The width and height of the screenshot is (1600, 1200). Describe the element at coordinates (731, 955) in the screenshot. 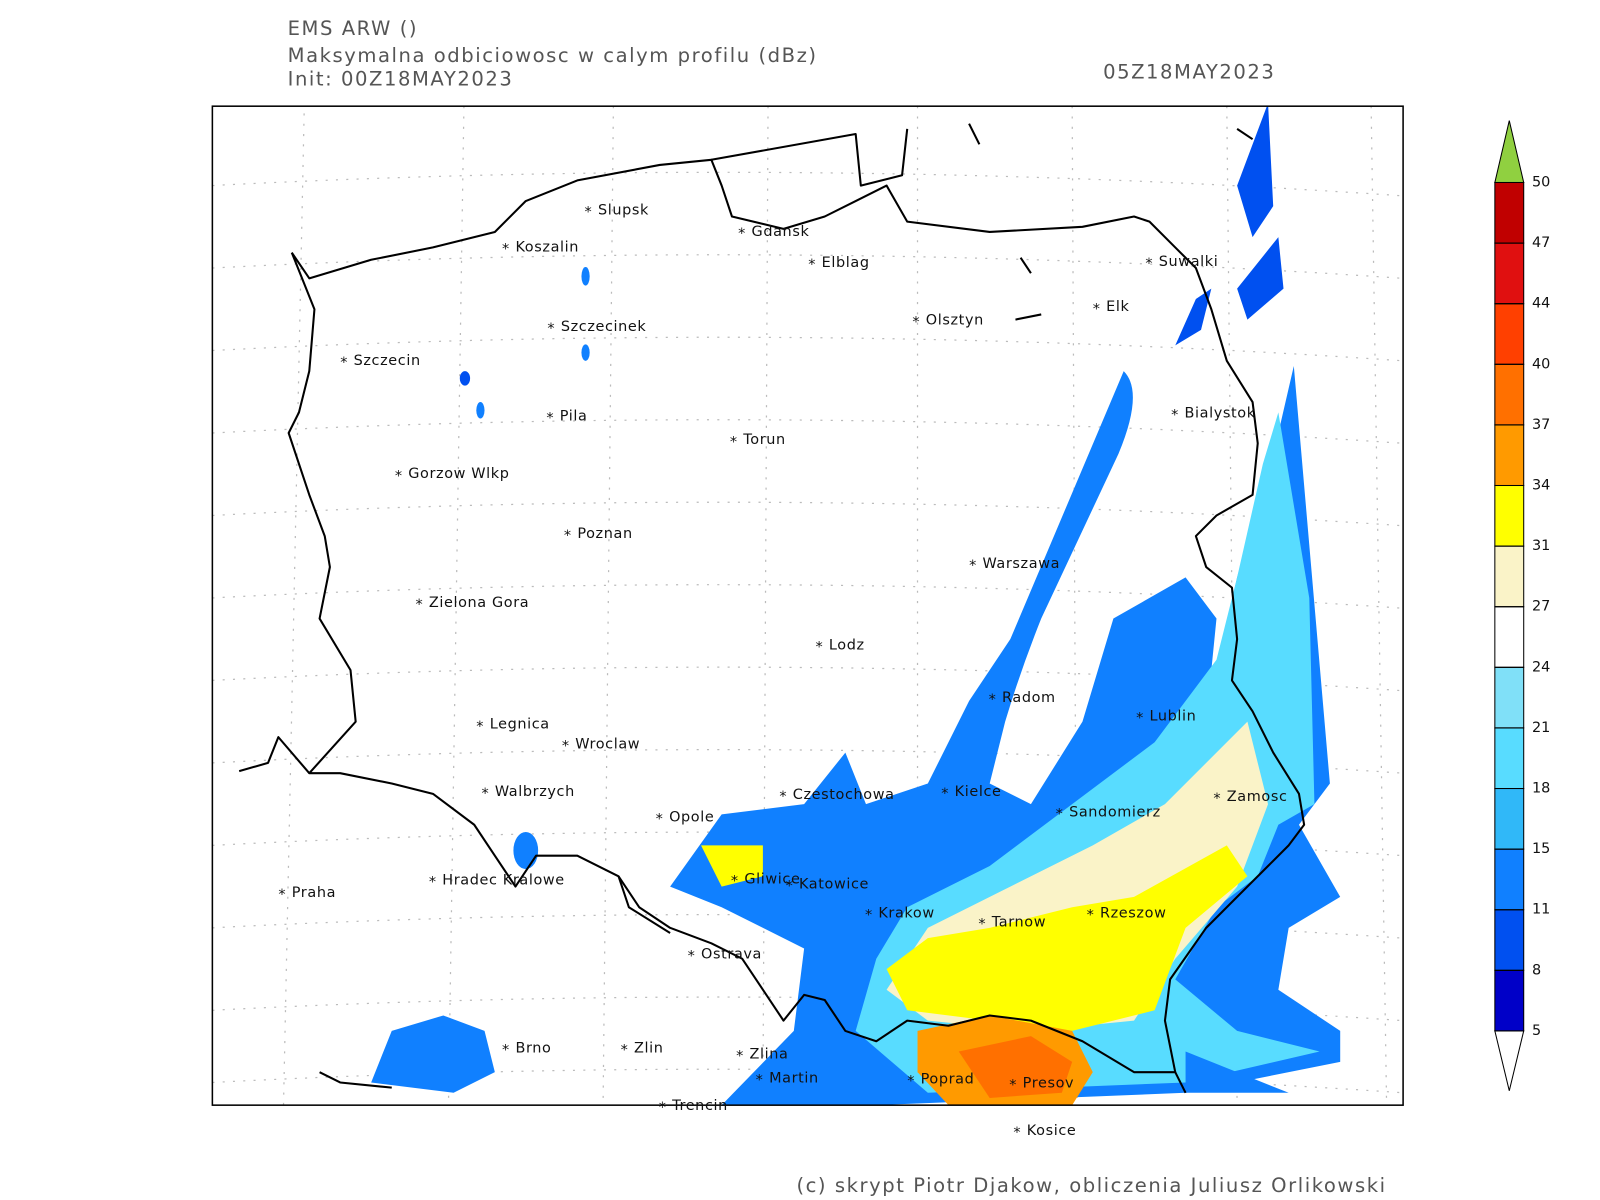

I see `city-label: Ostrava` at that location.